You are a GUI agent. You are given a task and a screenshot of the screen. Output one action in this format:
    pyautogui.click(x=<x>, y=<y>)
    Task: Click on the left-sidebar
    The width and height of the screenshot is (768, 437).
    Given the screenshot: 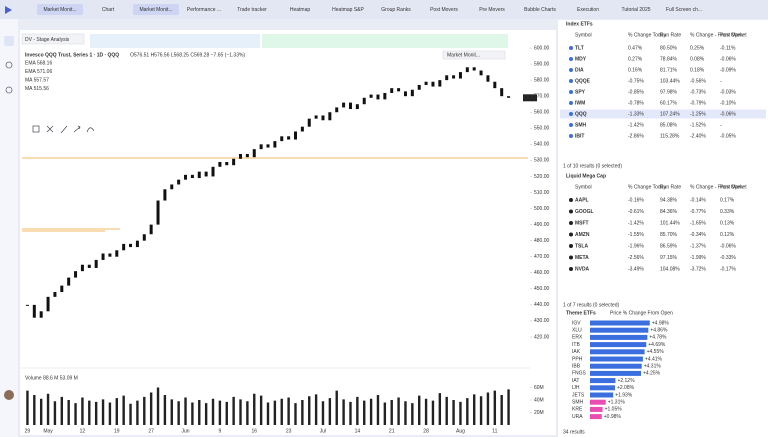 What is the action you would take?
    pyautogui.click(x=9, y=228)
    